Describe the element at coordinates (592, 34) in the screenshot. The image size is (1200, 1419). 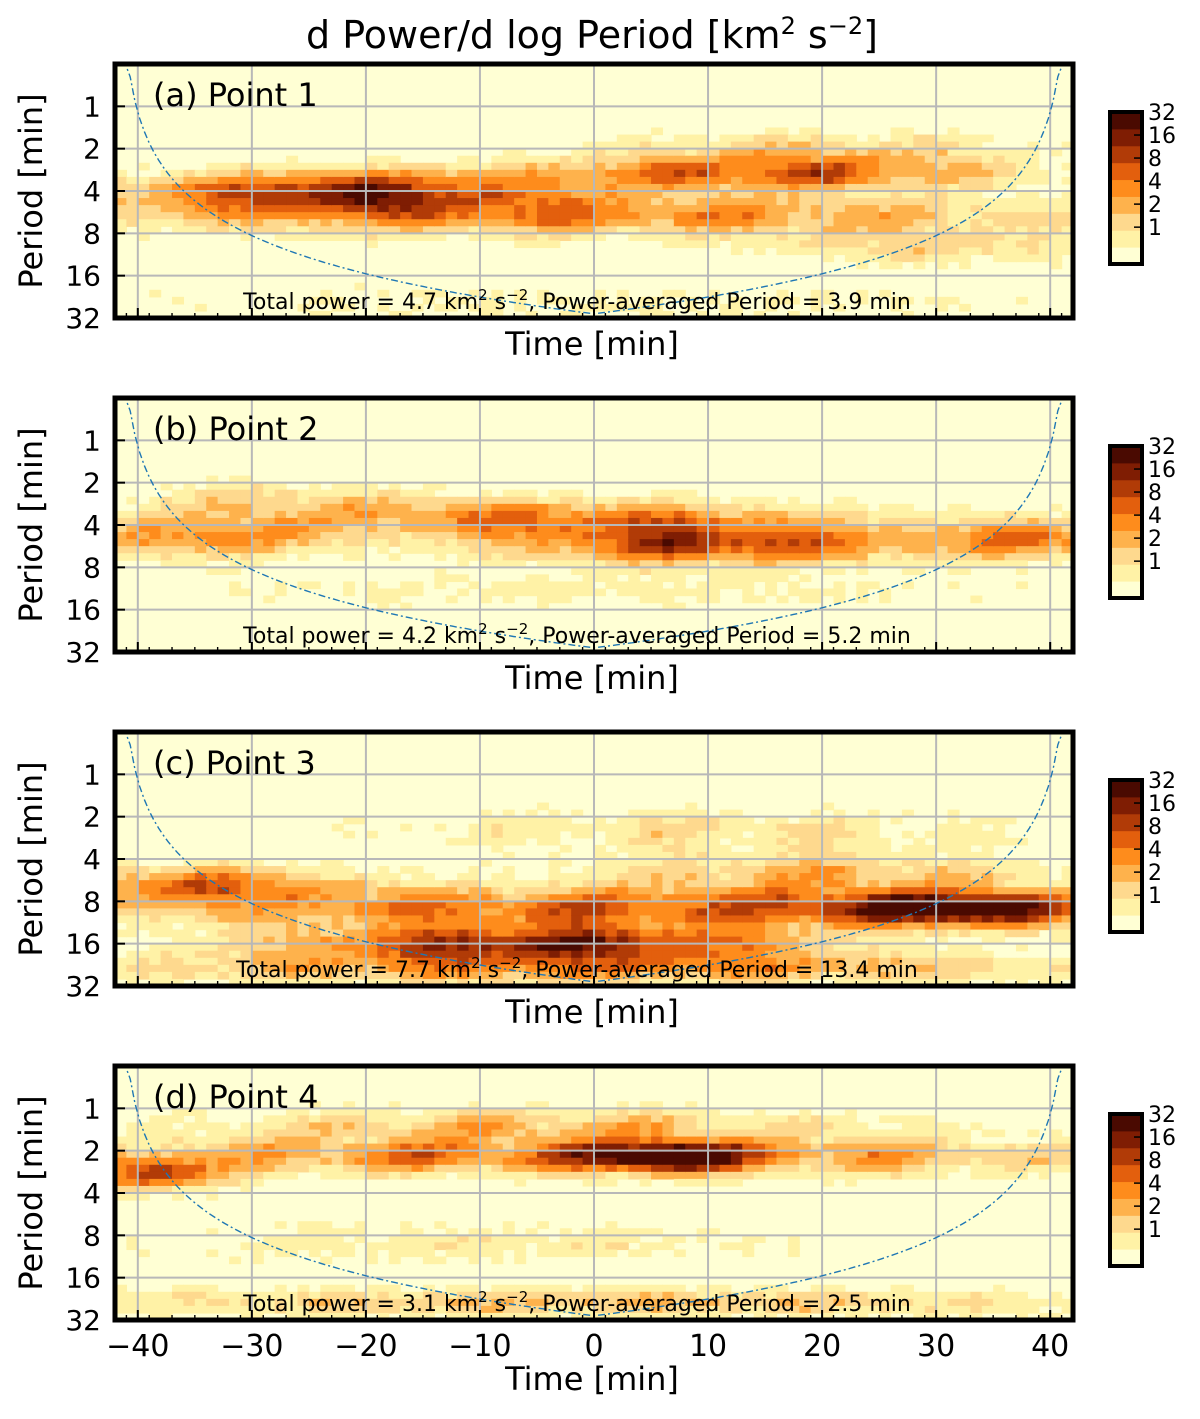
I see `figure-title: d Power/d log Period [km2 s−2]` at that location.